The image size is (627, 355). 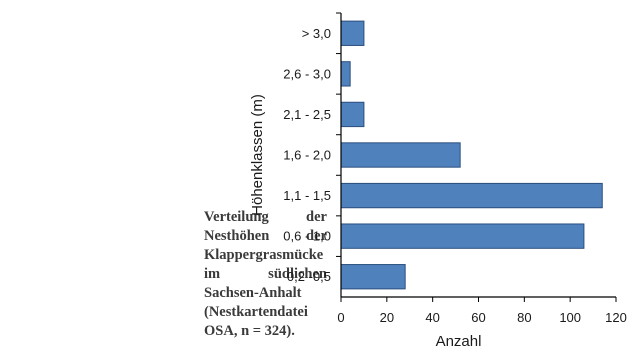 I want to click on x-ticks-group: 0 20 40 60 80 100 120, so click(x=482, y=311).